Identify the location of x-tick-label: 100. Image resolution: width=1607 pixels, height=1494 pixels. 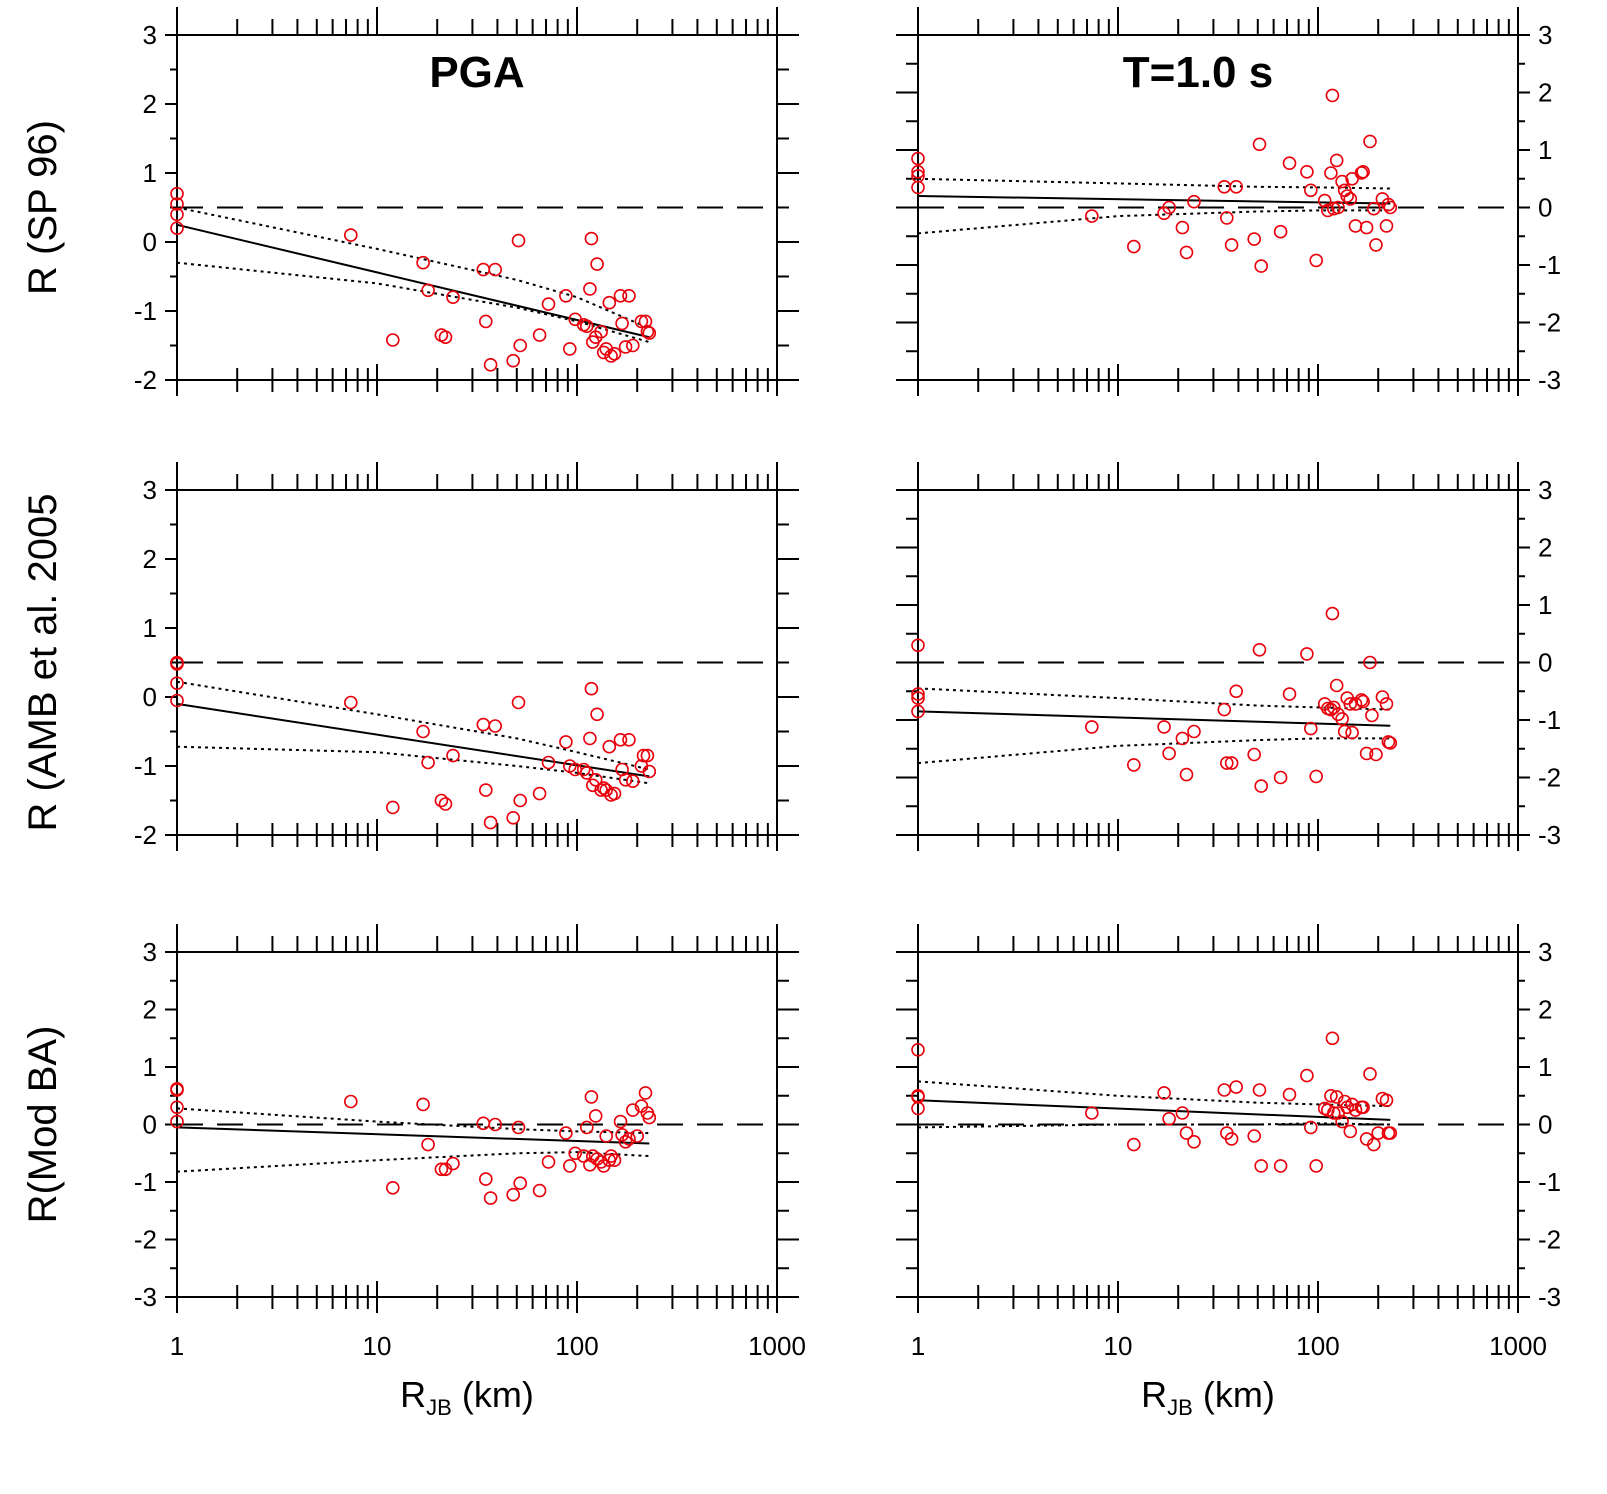
(576, 1346).